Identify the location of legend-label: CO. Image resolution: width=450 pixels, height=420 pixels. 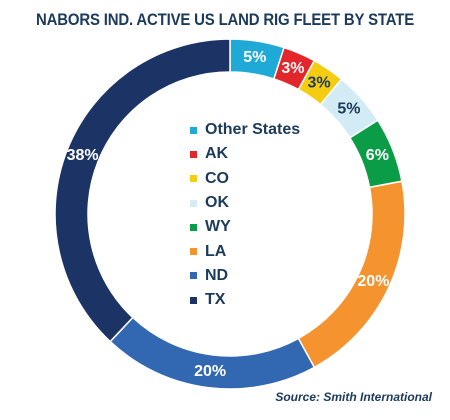
(217, 178).